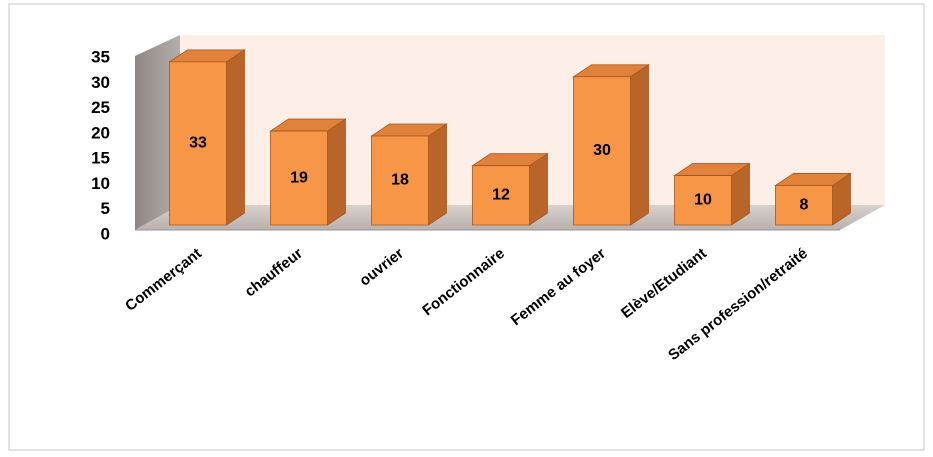 The image size is (933, 457). I want to click on data-label: 30, so click(602, 150).